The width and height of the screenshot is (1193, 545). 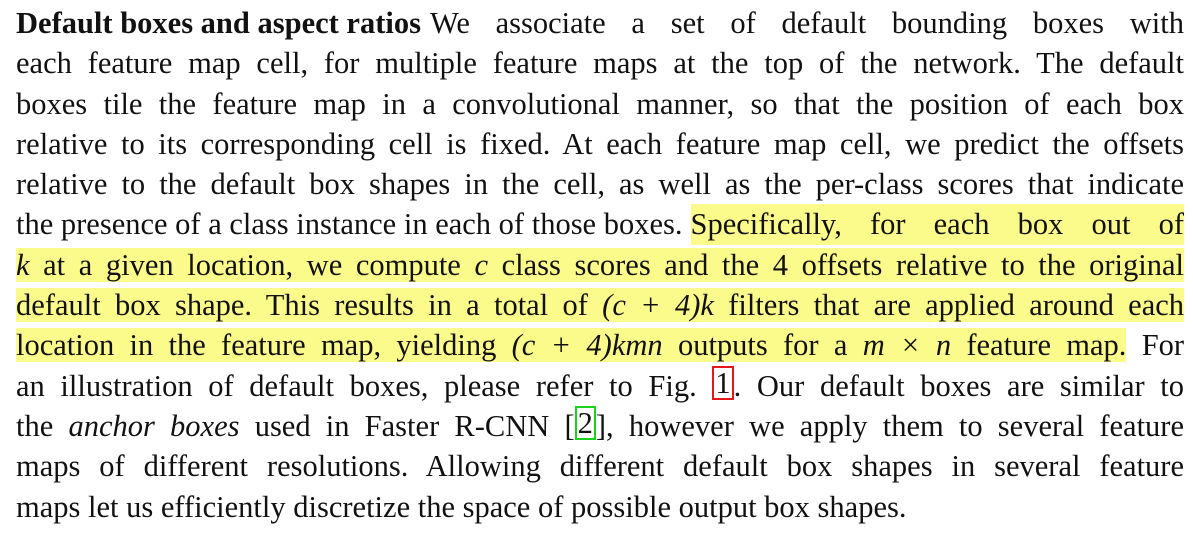 What do you see at coordinates (762, 345) in the screenshot?
I see `line-9-b: outputs for a` at bounding box center [762, 345].